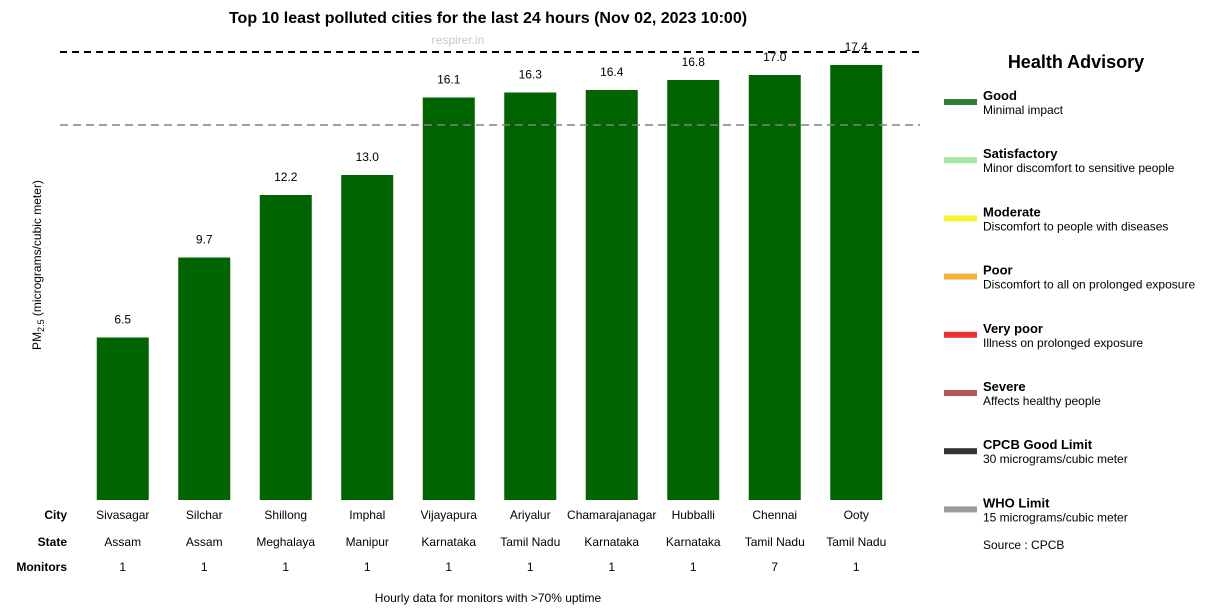 Image resolution: width=1213 pixels, height=608 pixels. What do you see at coordinates (448, 298) in the screenshot?
I see `bar-vijayapura` at bounding box center [448, 298].